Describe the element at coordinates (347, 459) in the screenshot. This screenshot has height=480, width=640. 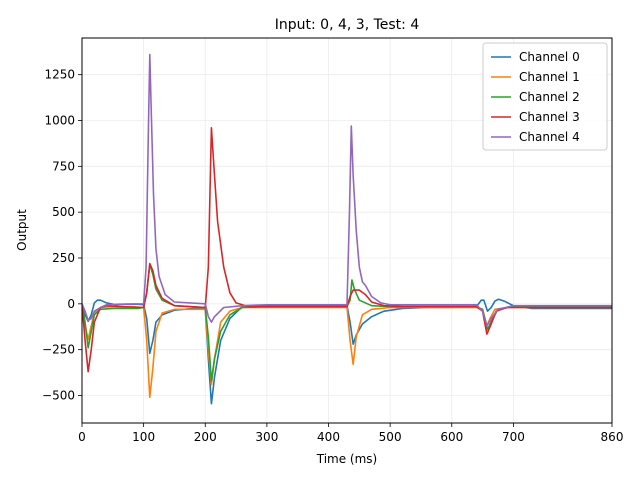
I see `x-axis-label: Time (ms)` at that location.